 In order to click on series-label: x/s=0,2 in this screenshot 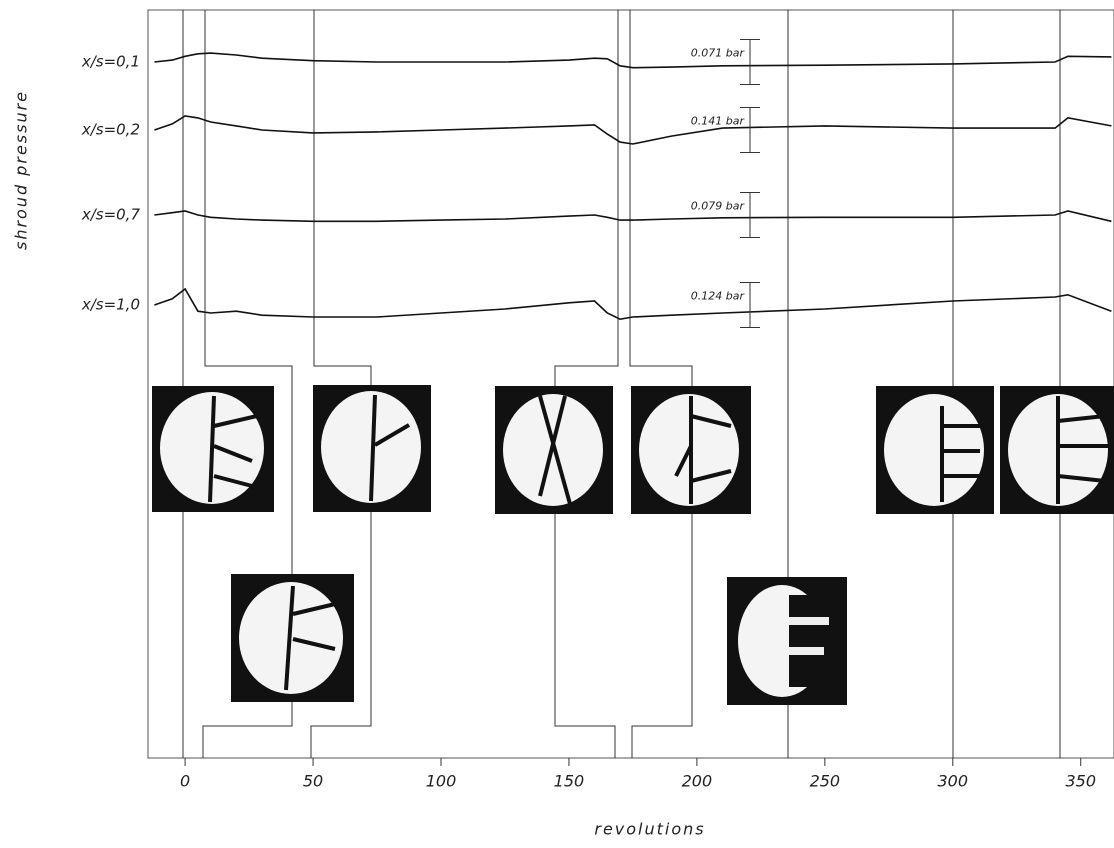, I will do `click(110, 130)`.